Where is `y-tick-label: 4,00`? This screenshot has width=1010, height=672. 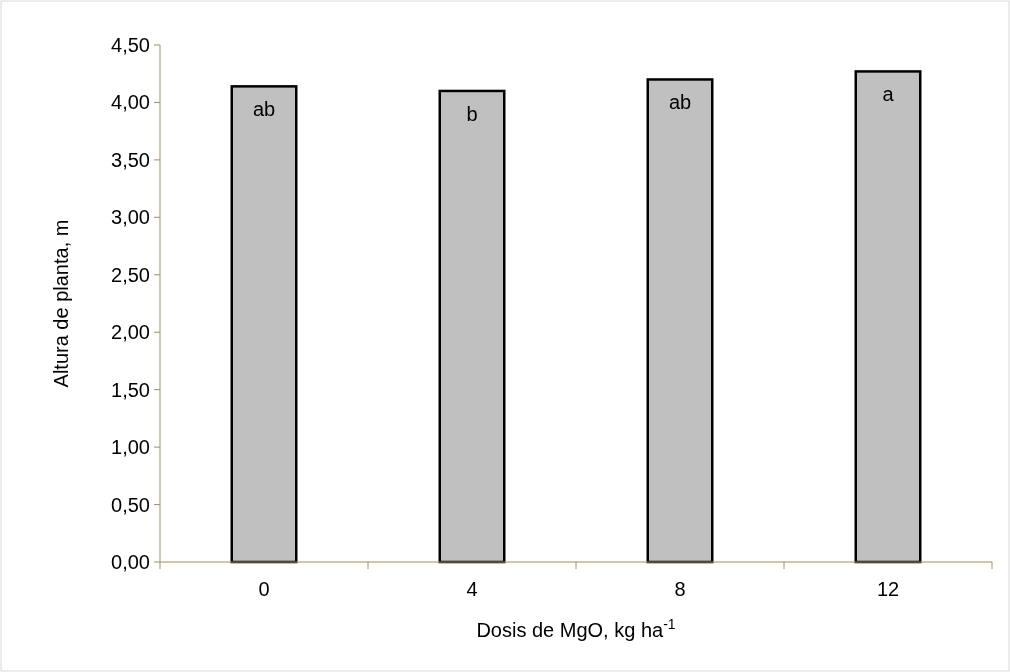
y-tick-label: 4,00 is located at coordinates (130, 102).